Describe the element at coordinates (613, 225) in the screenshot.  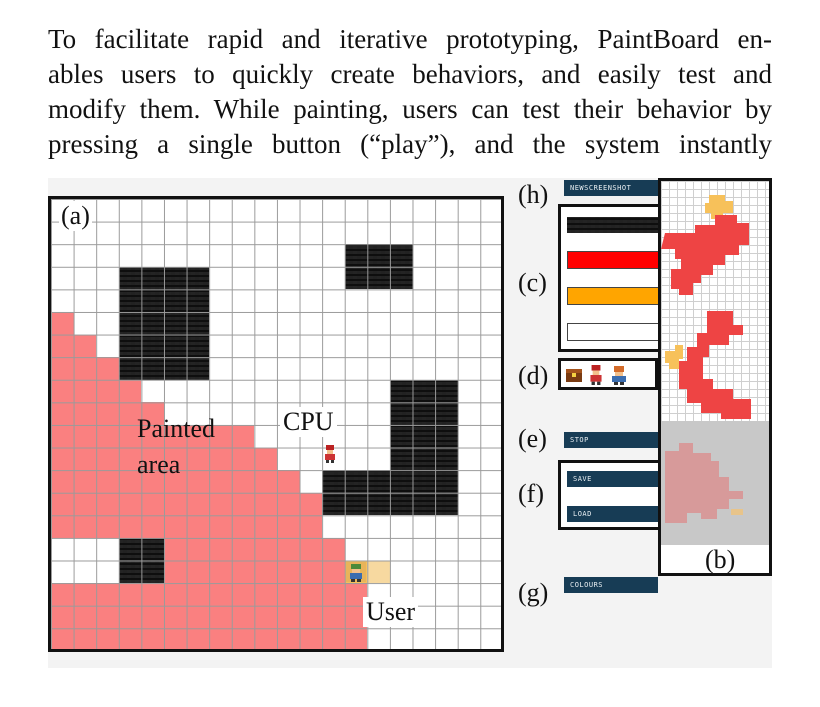
I see `swatch-stone` at that location.